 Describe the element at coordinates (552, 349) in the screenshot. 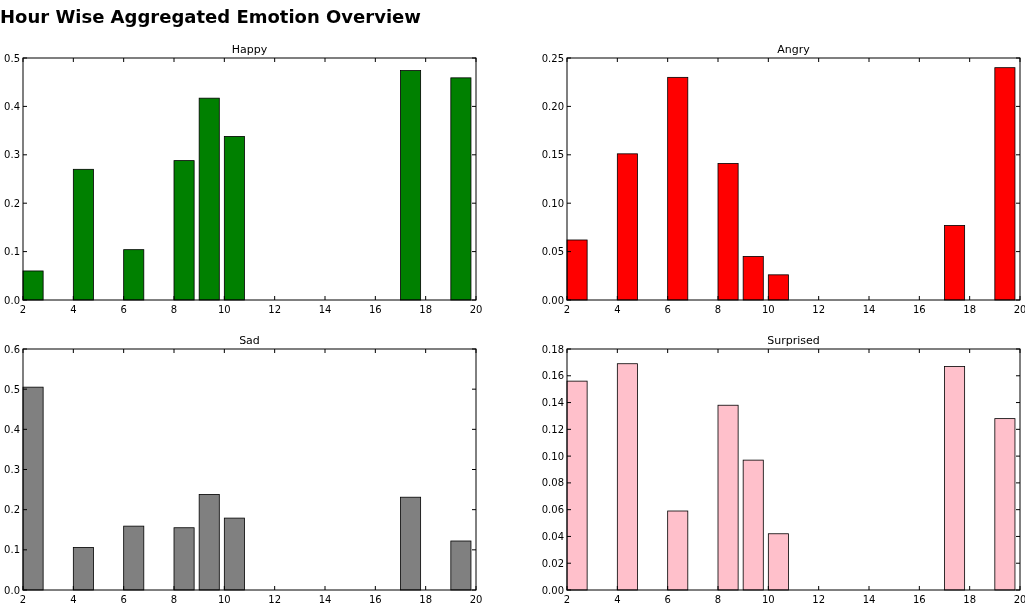

I see `y-tick-label: 0.18` at that location.